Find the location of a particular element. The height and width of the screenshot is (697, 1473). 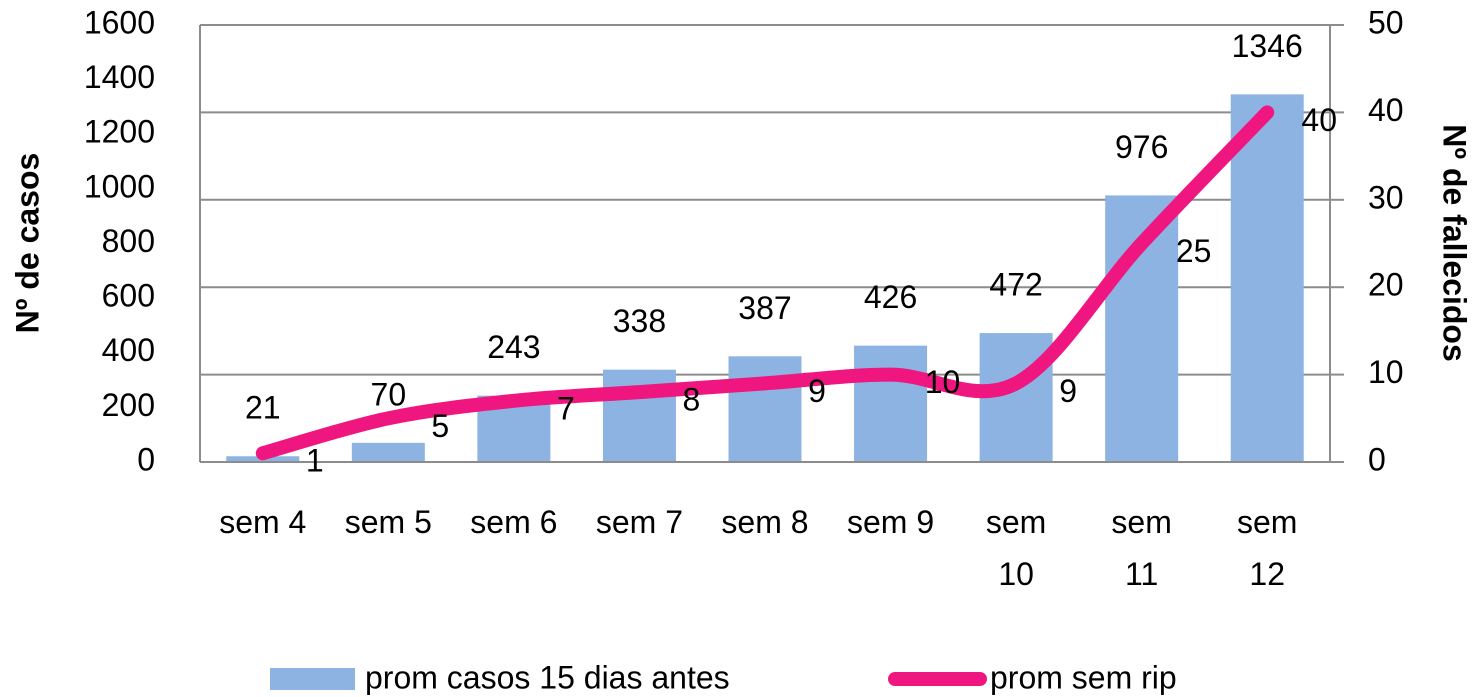

y2-tick-label: 30 is located at coordinates (1386, 197).